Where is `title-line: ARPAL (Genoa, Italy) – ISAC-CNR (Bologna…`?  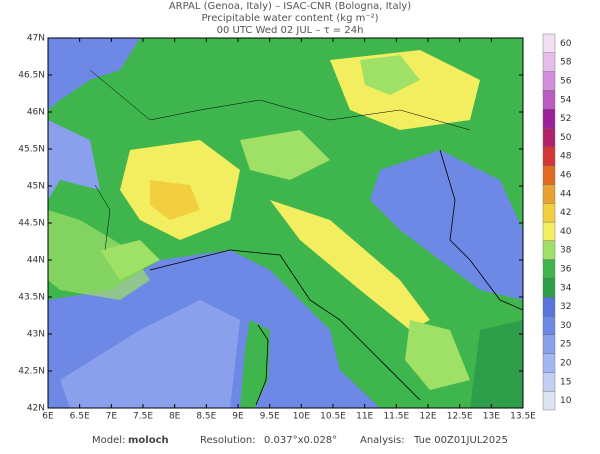 title-line: ARPAL (Genoa, Italy) – ISAC-CNR (Bologna… is located at coordinates (290, 6).